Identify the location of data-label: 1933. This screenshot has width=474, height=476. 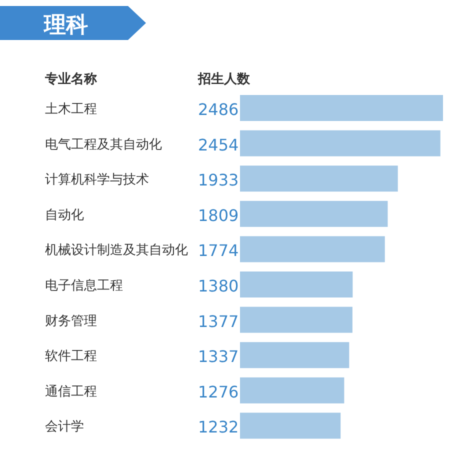
(218, 180).